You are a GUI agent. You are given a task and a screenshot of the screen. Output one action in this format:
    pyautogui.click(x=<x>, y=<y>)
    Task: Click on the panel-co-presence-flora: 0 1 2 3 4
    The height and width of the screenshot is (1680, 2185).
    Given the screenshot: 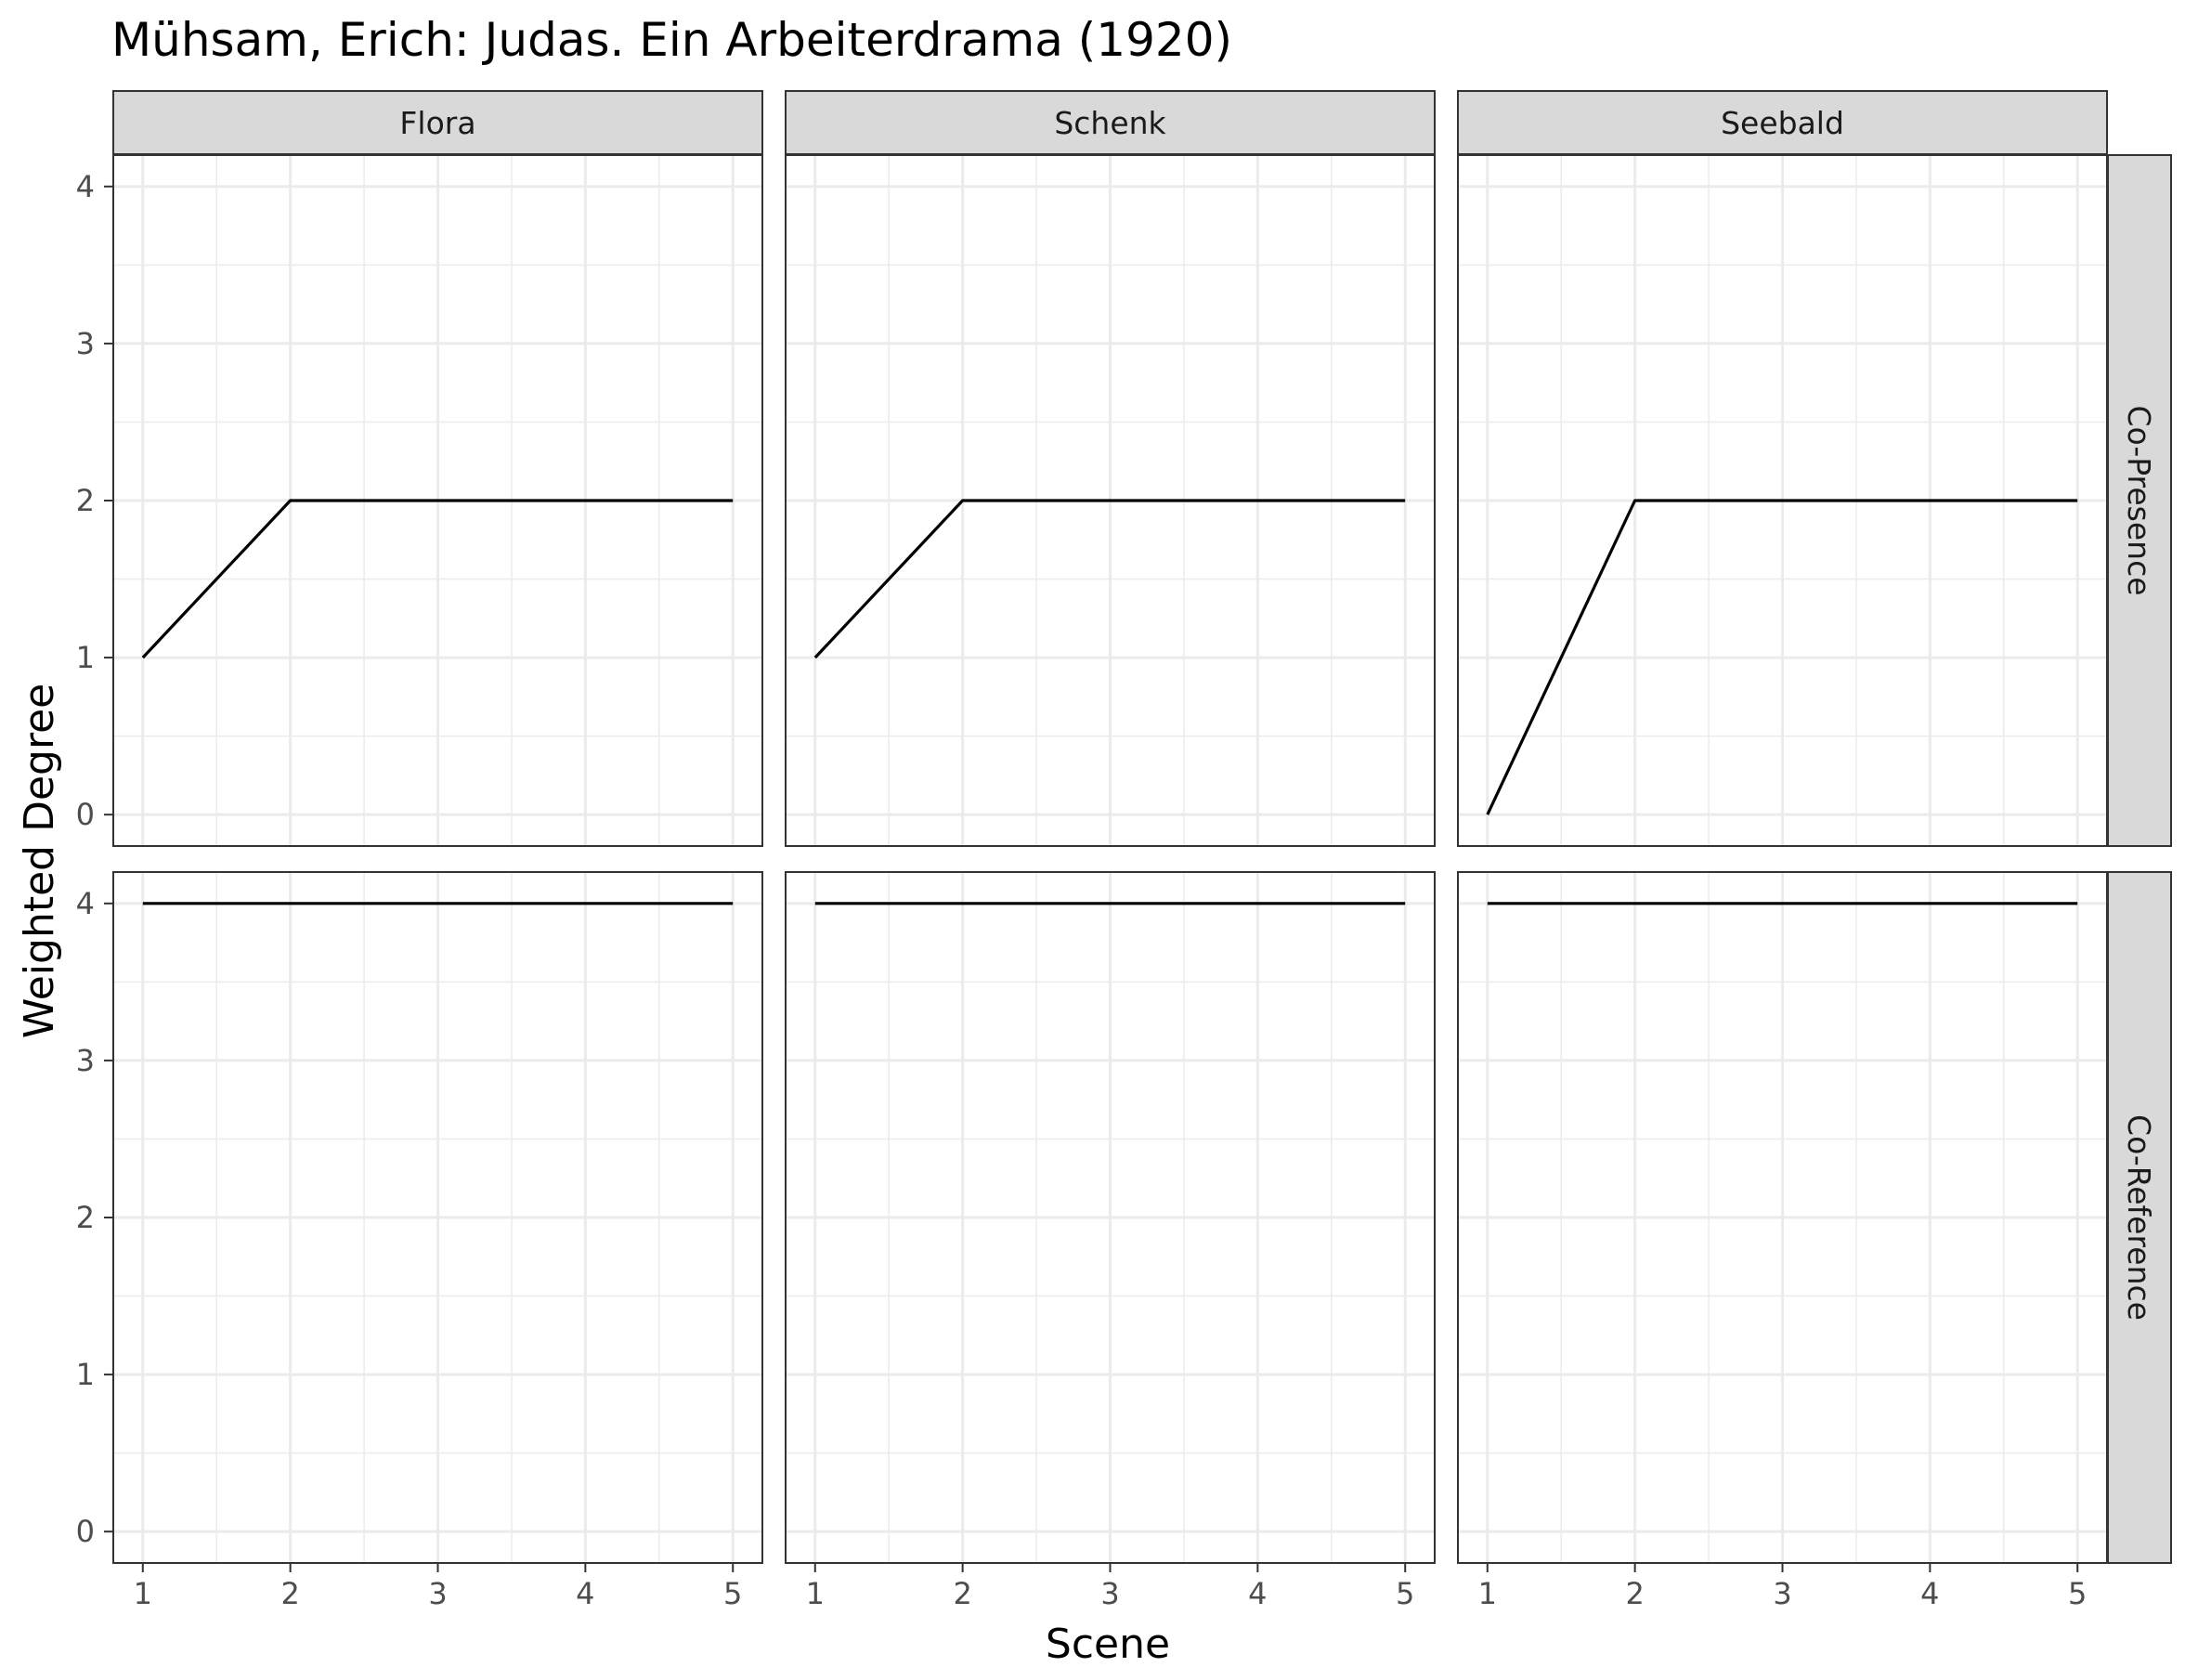 What is the action you would take?
    pyautogui.click(x=419, y=500)
    